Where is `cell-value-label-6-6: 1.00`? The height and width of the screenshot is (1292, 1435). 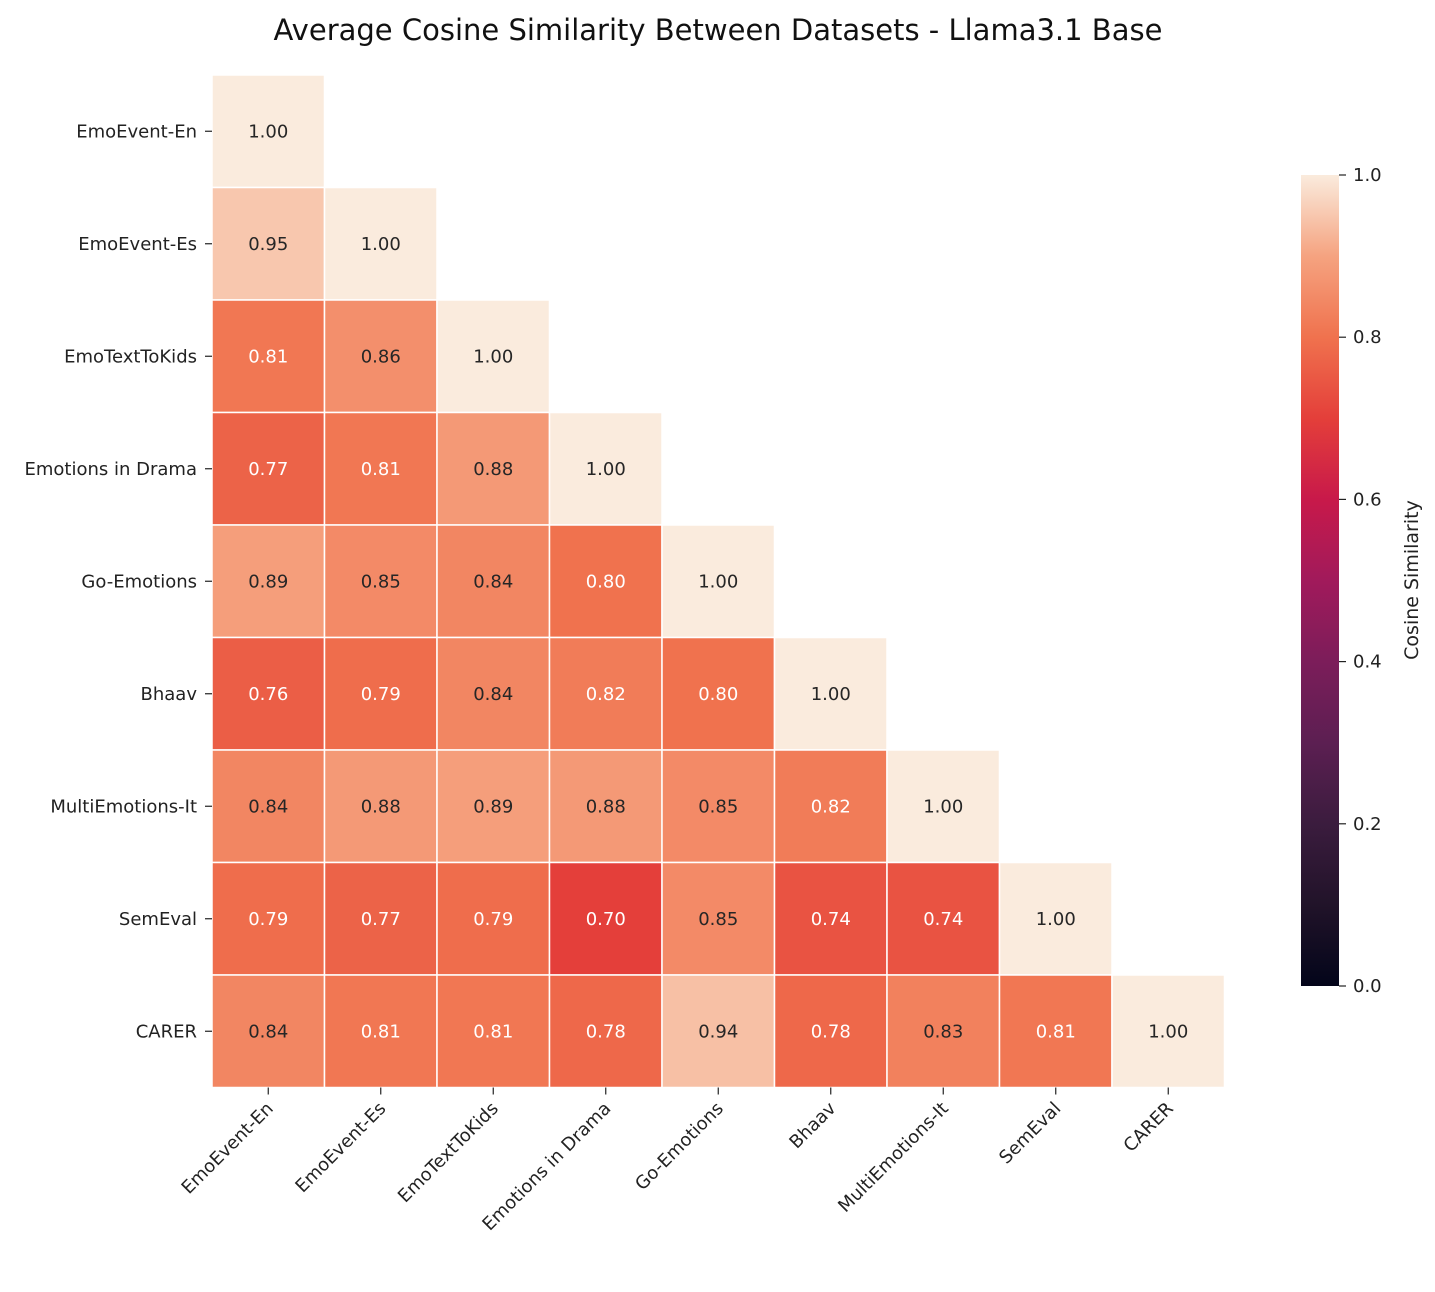
cell-value-label-6-6: 1.00 is located at coordinates (943, 806).